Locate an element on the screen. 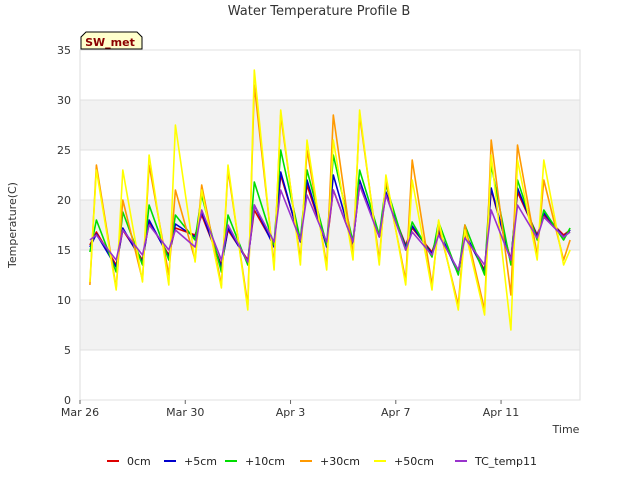 This screenshot has width=640, height=480. y-tick-label: 30 is located at coordinates (64, 100).